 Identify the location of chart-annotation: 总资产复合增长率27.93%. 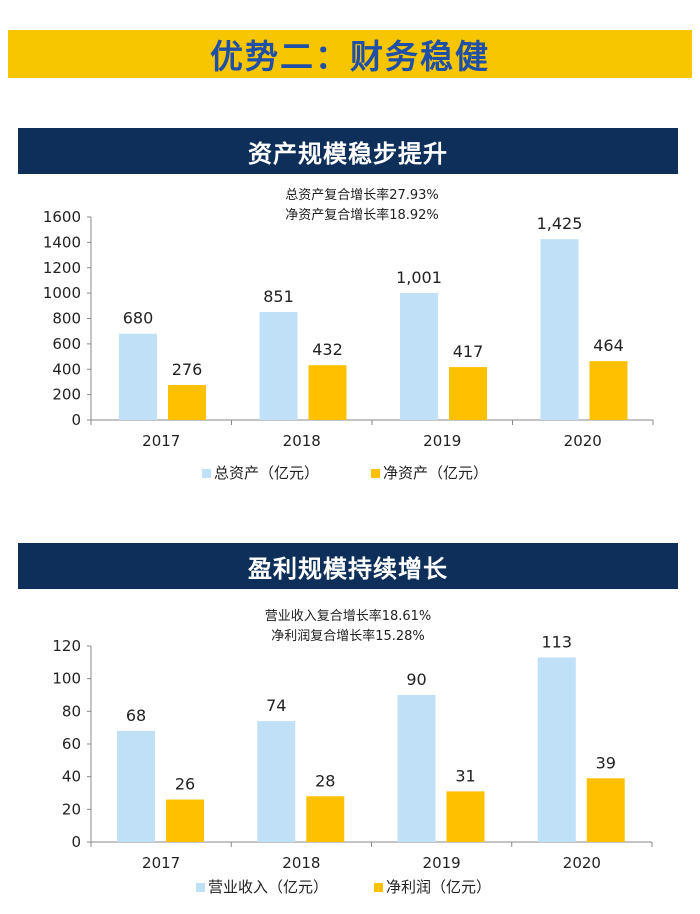
(362, 195).